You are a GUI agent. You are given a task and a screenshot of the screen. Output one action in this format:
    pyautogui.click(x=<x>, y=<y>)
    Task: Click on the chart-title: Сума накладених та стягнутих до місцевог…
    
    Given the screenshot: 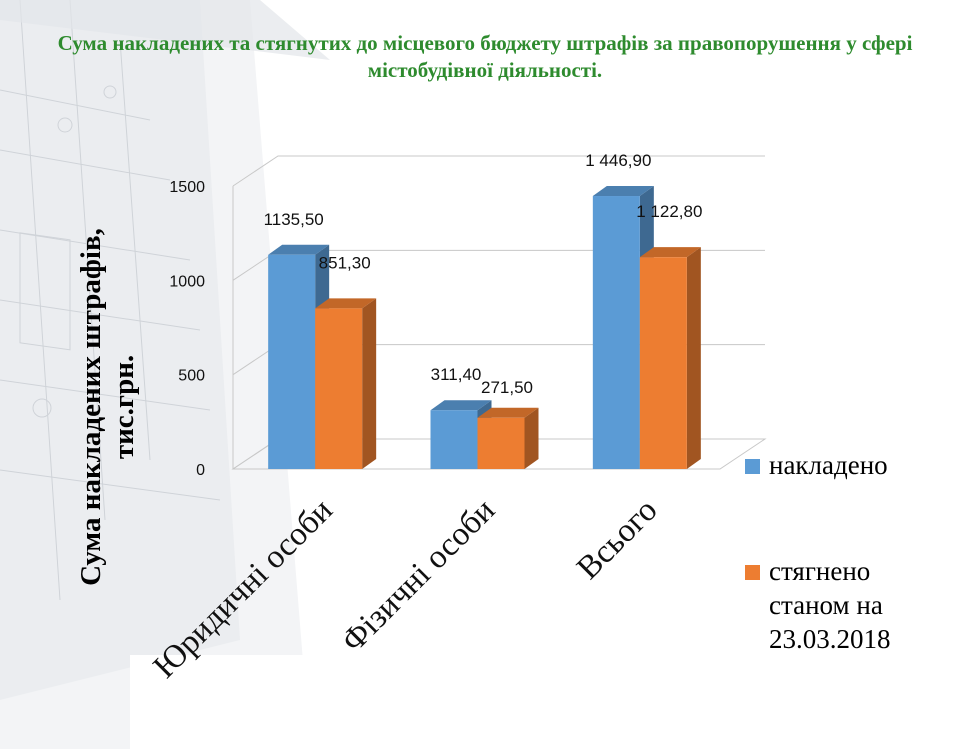 What is the action you would take?
    pyautogui.click(x=485, y=56)
    